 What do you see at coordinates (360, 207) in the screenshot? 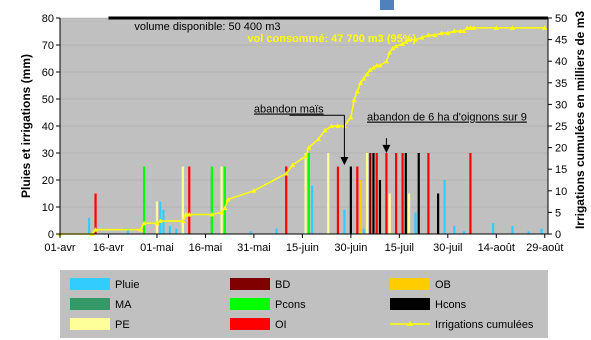
I see `bar-ob` at bounding box center [360, 207].